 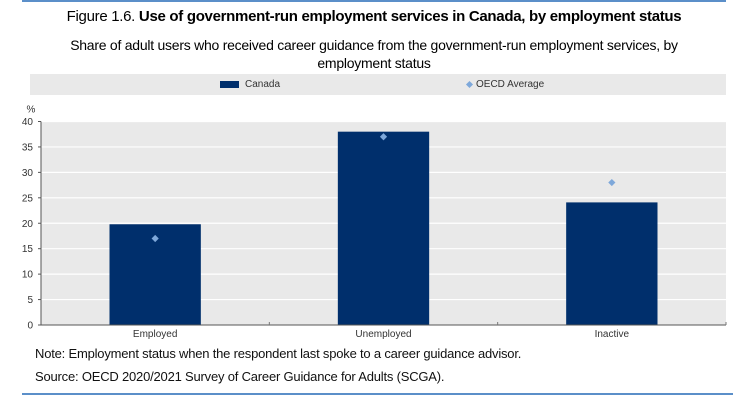 I want to click on bar-canada-inactive, so click(x=612, y=263).